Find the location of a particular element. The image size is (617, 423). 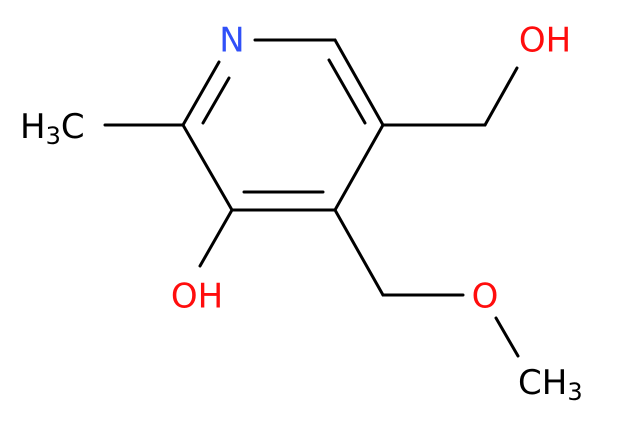

atom-text: C is located at coordinates (73, 127).